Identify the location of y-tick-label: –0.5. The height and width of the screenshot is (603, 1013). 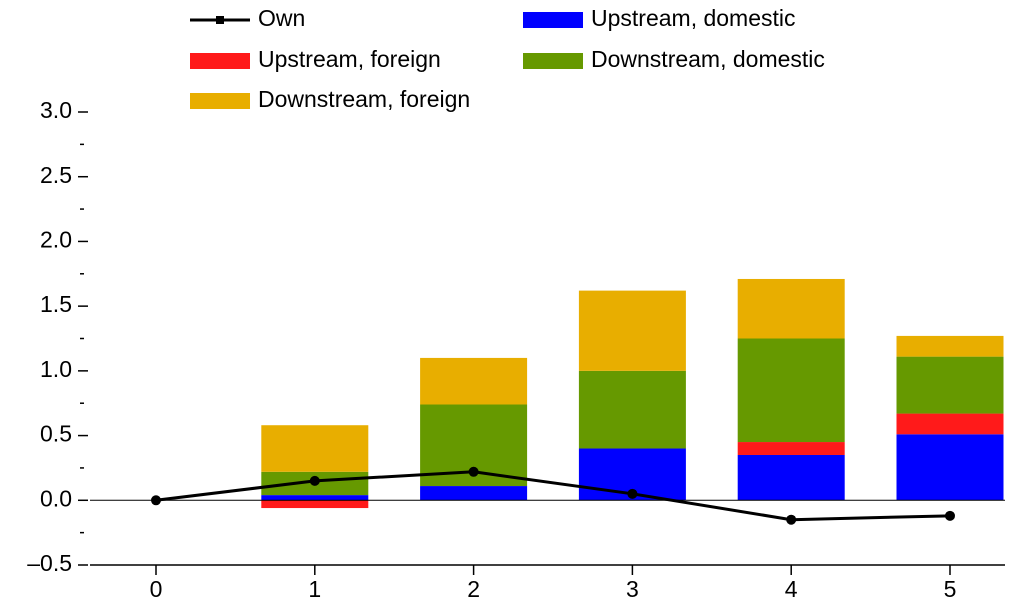
(49, 563).